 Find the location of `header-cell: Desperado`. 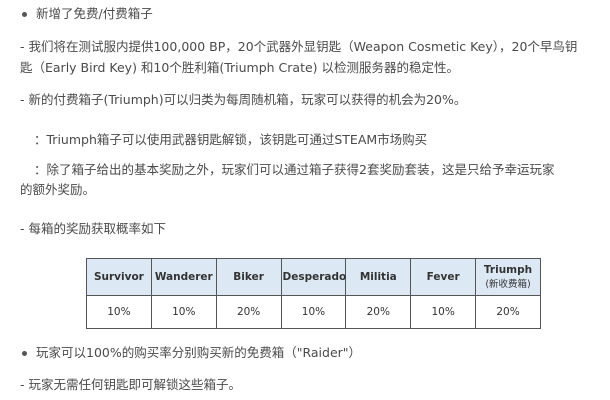

header-cell: Desperado is located at coordinates (313, 277).